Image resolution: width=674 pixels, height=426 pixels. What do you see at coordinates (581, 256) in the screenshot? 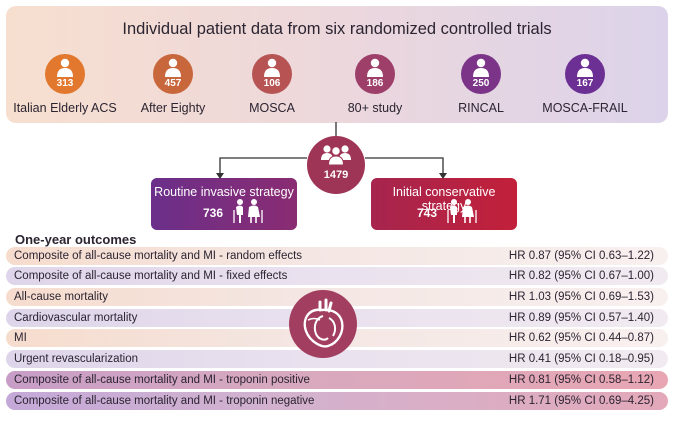
I see `outcome-hr: HR 0.87 (95% CI 0.63–1.22)` at bounding box center [581, 256].